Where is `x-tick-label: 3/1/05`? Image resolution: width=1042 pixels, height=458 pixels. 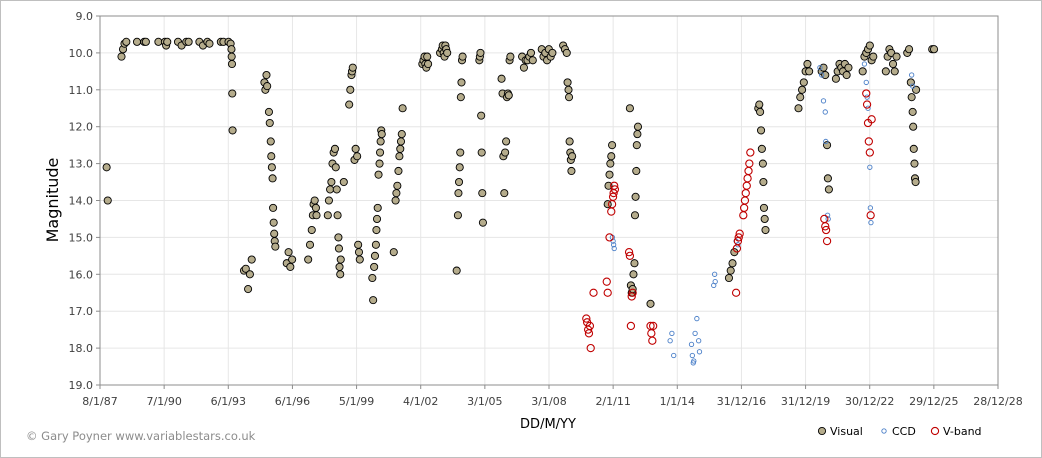 x-tick-label: 3/1/05 is located at coordinates (484, 401).